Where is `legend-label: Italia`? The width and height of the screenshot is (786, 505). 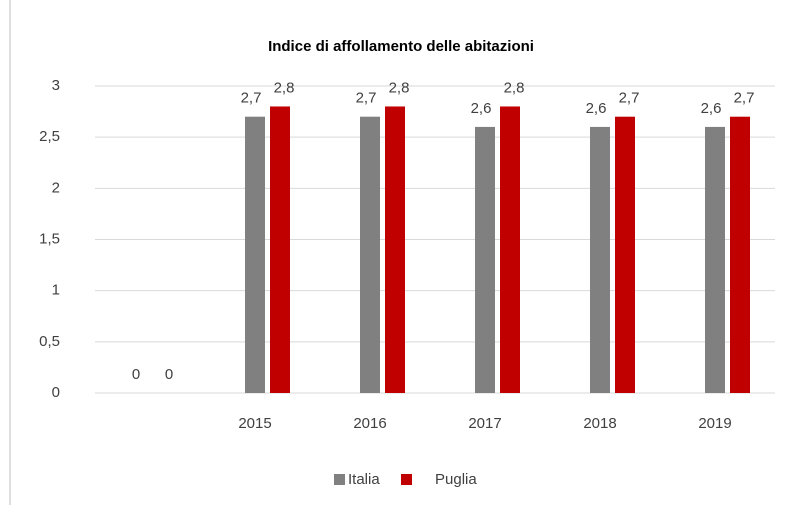 legend-label: Italia is located at coordinates (364, 479).